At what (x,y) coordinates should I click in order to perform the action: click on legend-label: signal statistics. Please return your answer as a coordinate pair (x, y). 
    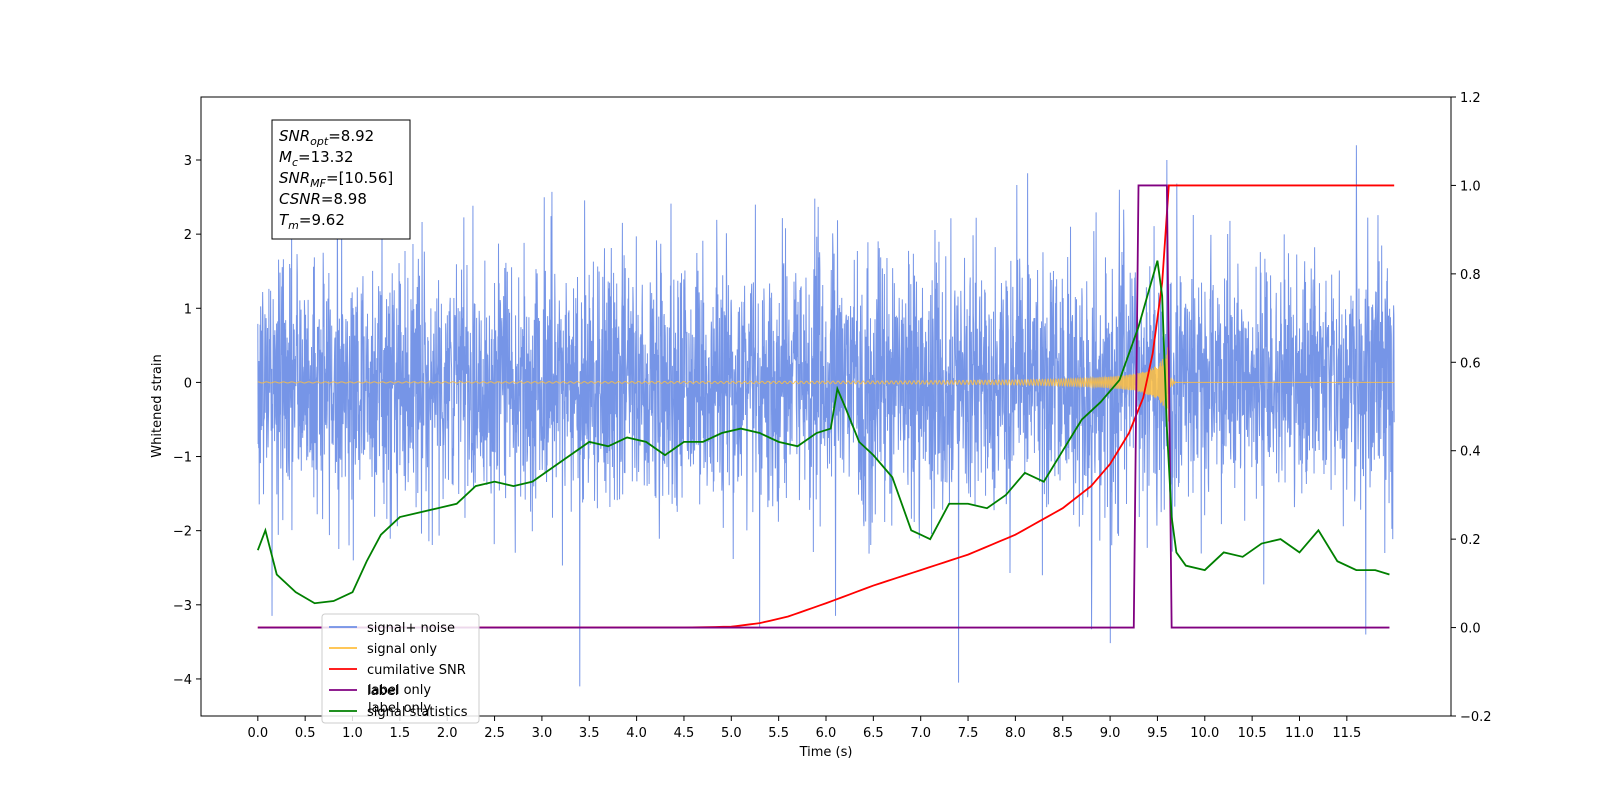
    Looking at the image, I should click on (417, 712).